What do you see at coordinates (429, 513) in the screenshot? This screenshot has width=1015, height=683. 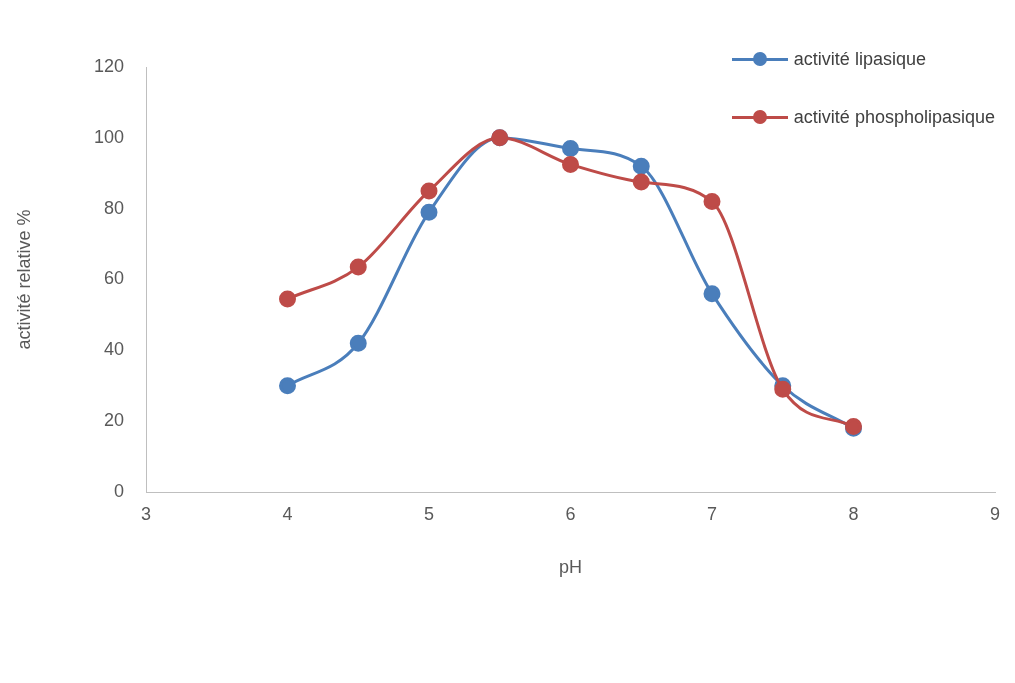 I see `x-tick-label: 5` at bounding box center [429, 513].